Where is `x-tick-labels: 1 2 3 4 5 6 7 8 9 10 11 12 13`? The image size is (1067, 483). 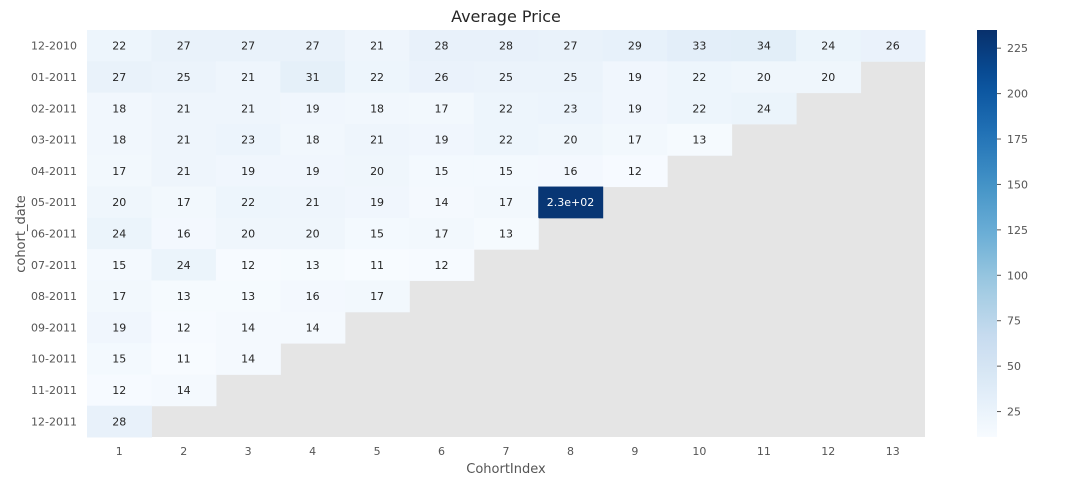 x-tick-labels: 1 2 3 4 5 6 7 8 9 10 11 12 13 is located at coordinates (508, 451).